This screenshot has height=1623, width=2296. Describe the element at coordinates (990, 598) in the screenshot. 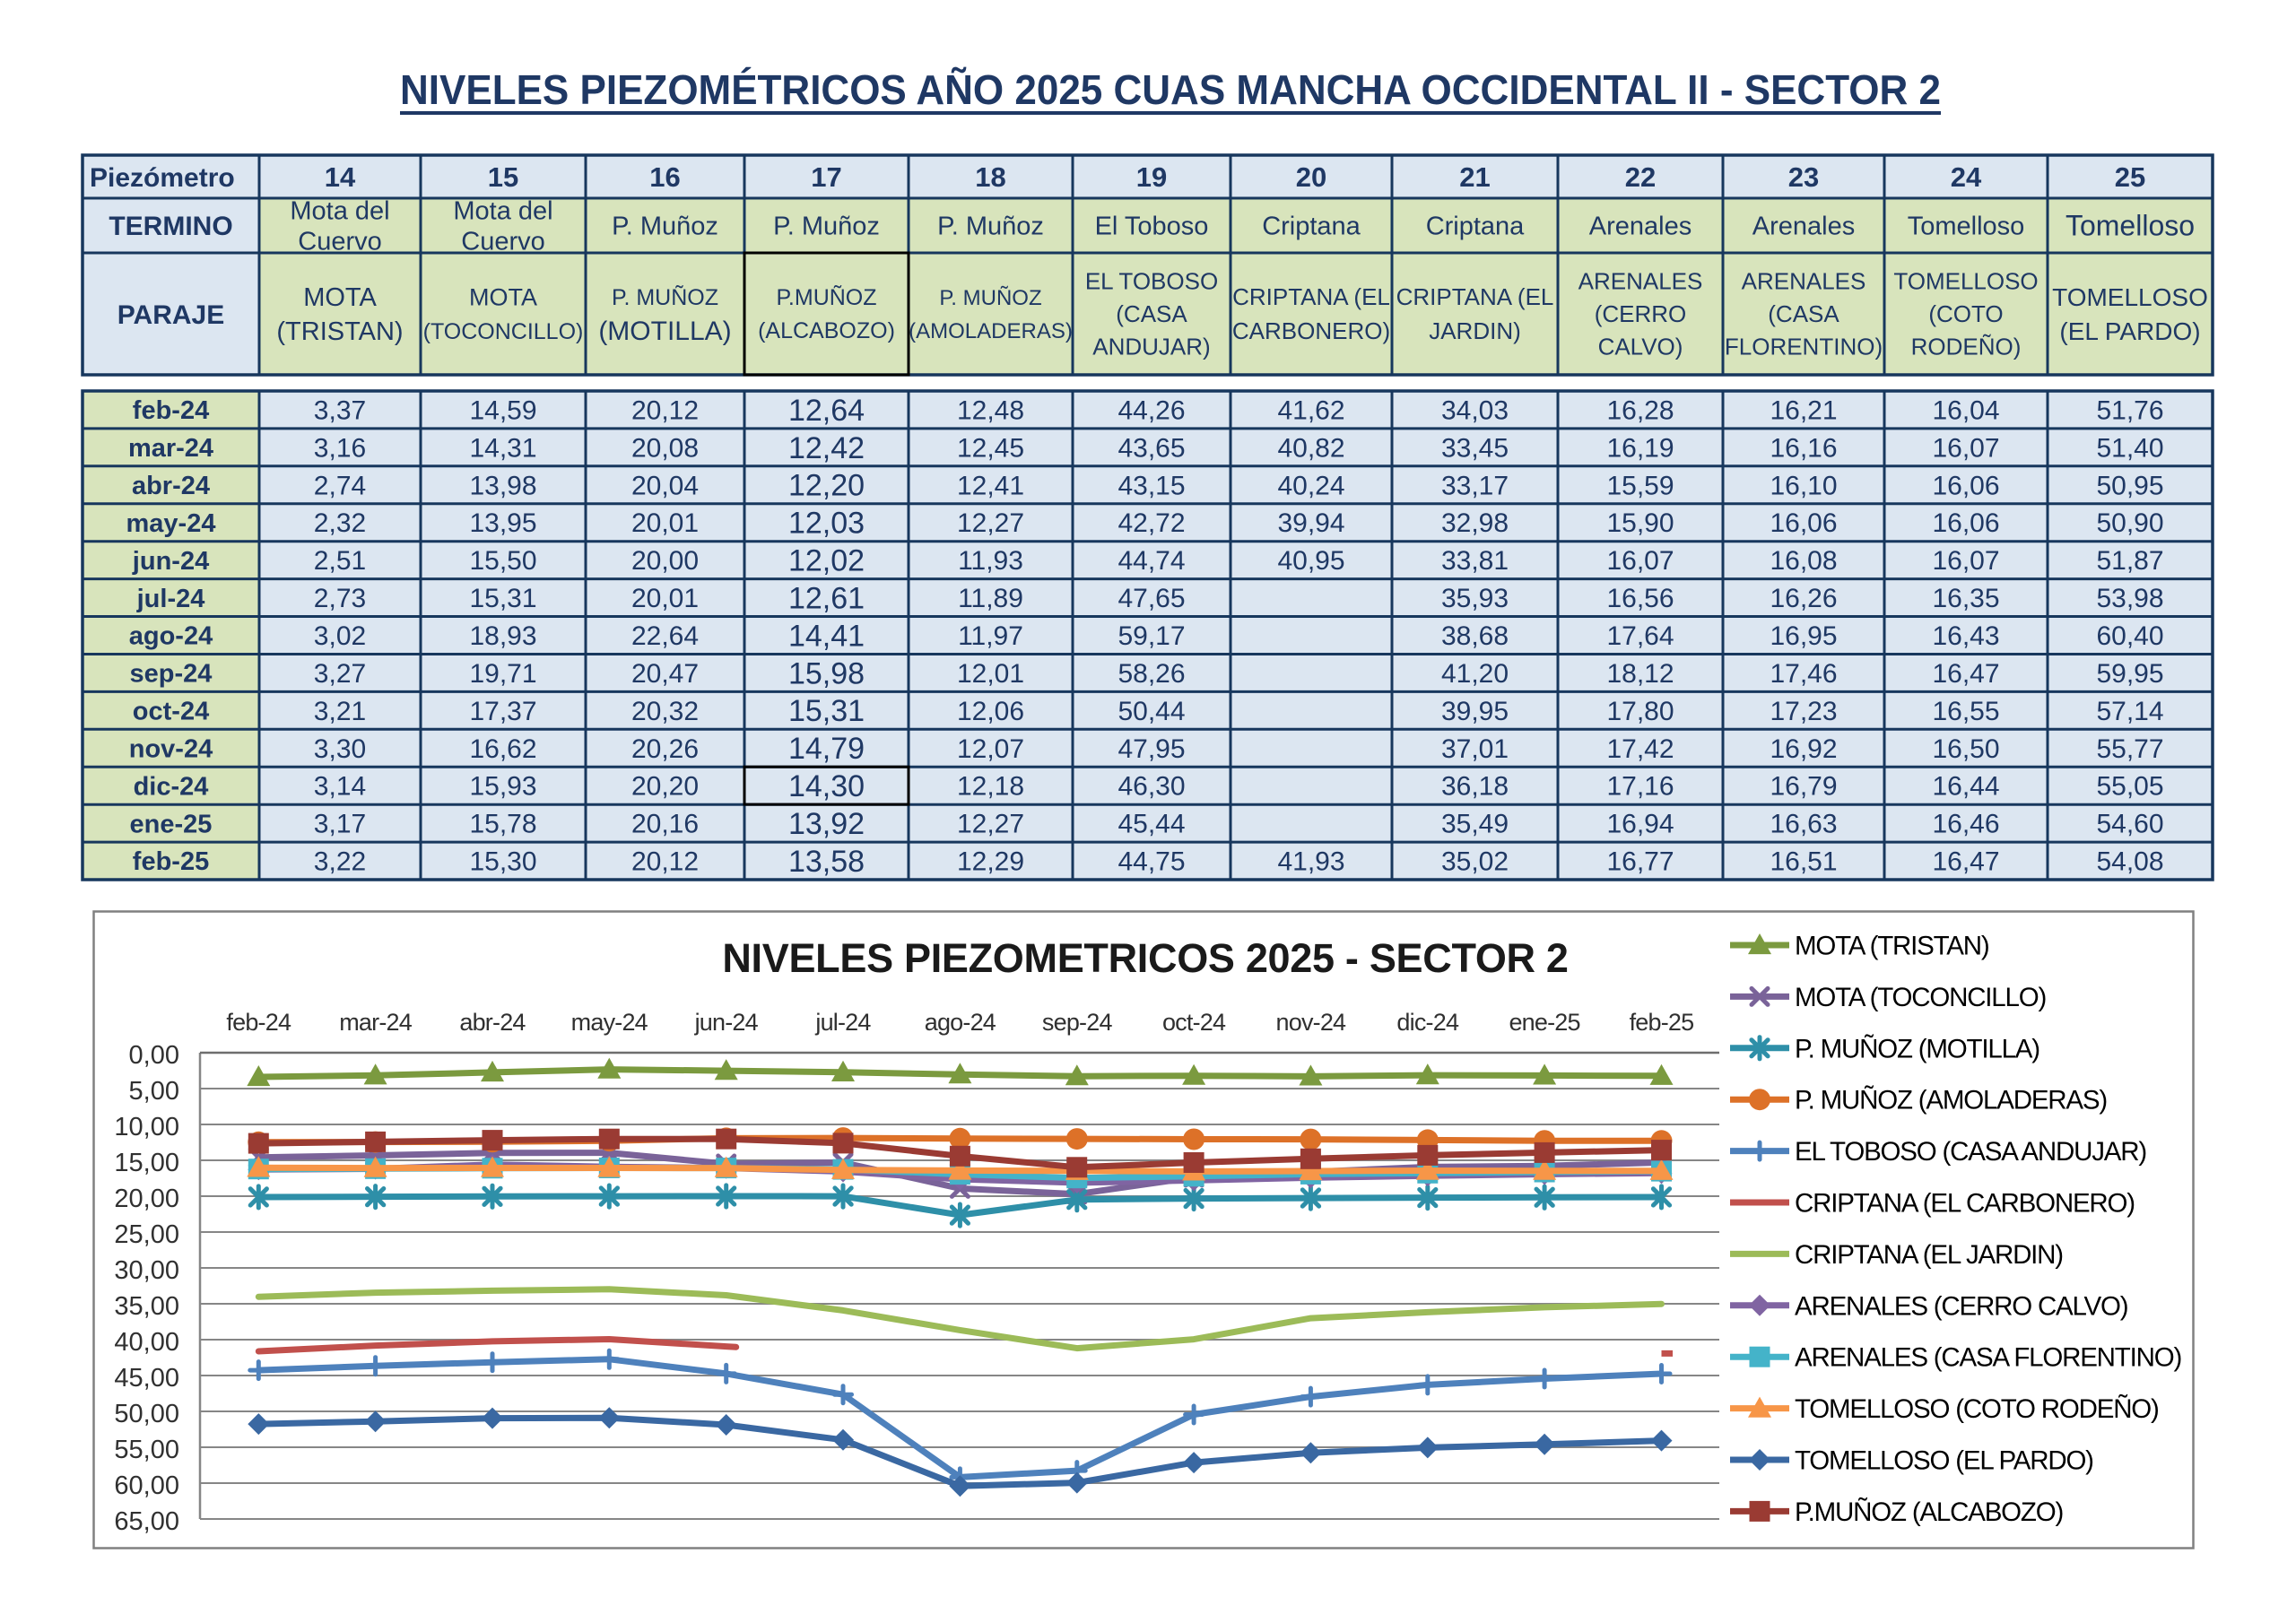

I see `svg-text: 11,89` at that location.